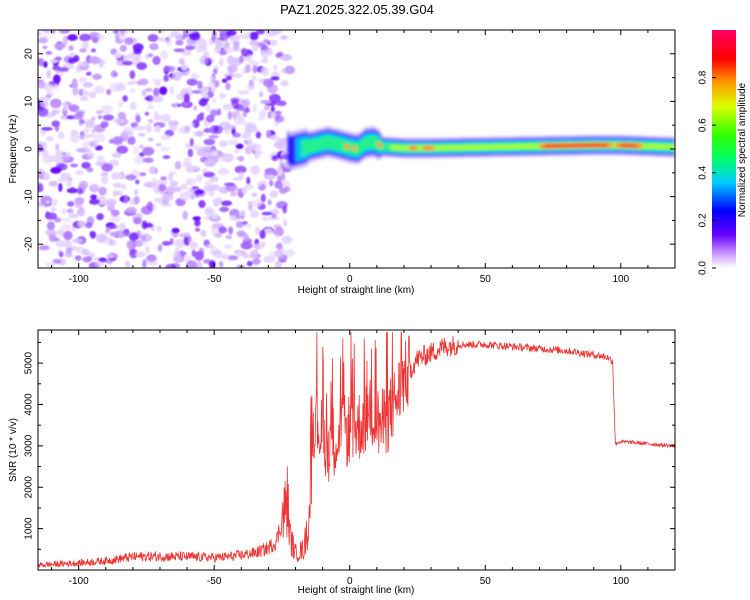 The height and width of the screenshot is (600, 750). What do you see at coordinates (29, 244) in the screenshot?
I see `y-tick-label: -20` at bounding box center [29, 244].